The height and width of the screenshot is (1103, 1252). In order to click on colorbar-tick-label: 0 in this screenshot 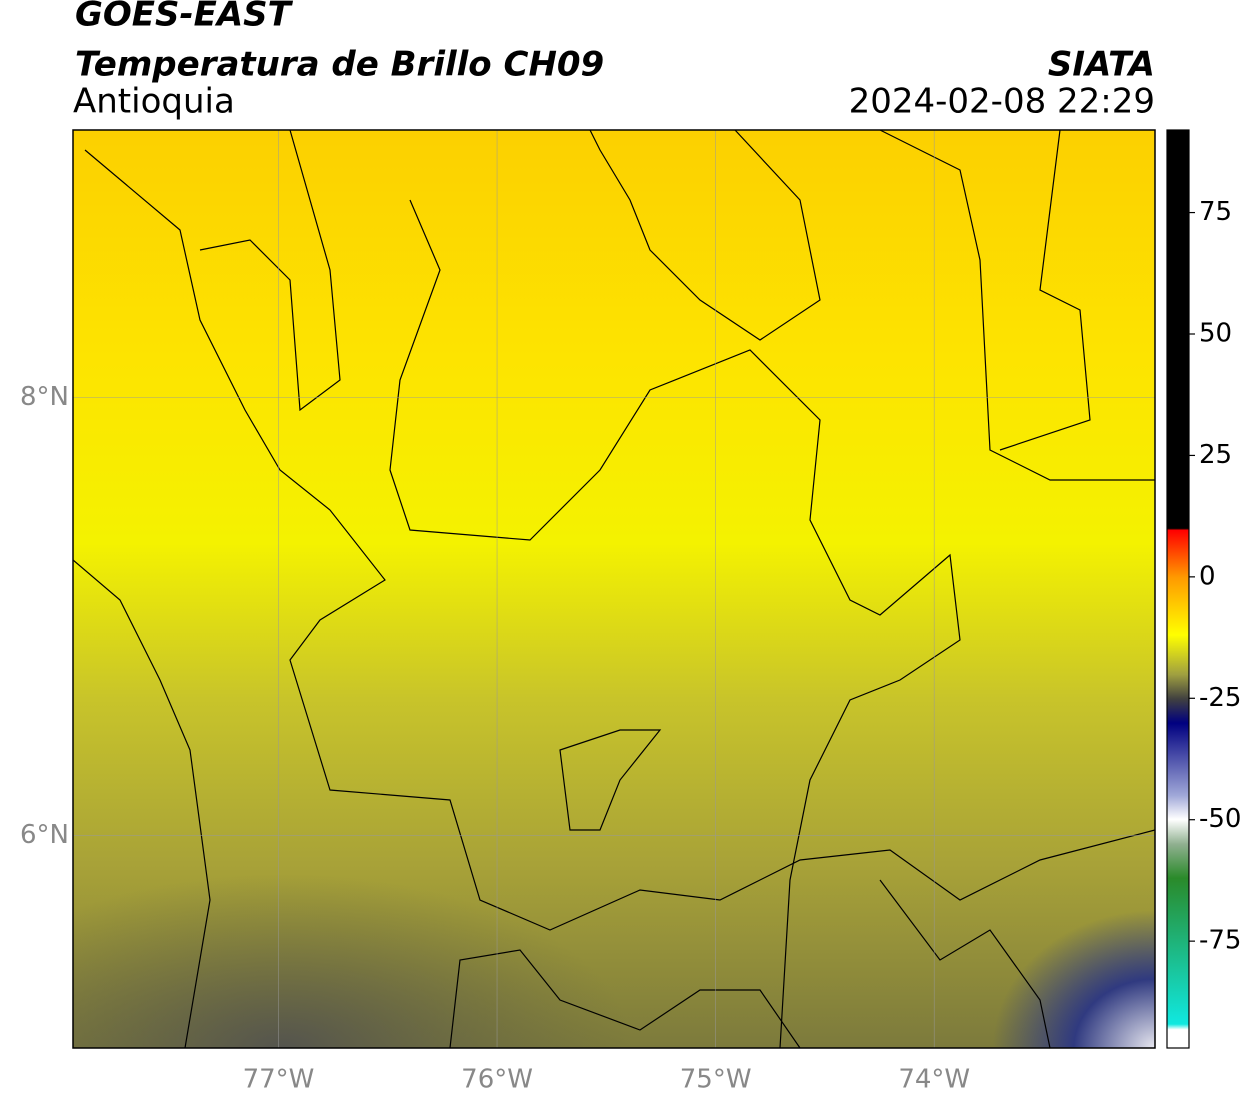, I will do `click(1207, 576)`.